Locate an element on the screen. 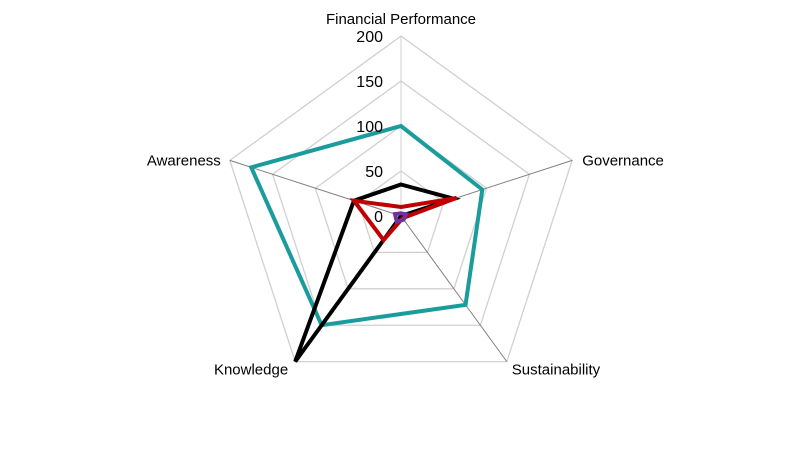 Image resolution: width=800 pixels, height=450 pixels. axis-label-2: Sustainability is located at coordinates (556, 370).